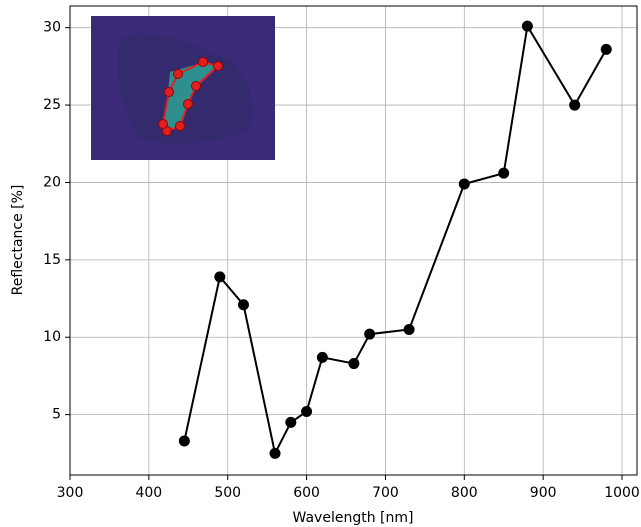  Describe the element at coordinates (148, 493) in the screenshot. I see `x-tick-label: 400` at that location.